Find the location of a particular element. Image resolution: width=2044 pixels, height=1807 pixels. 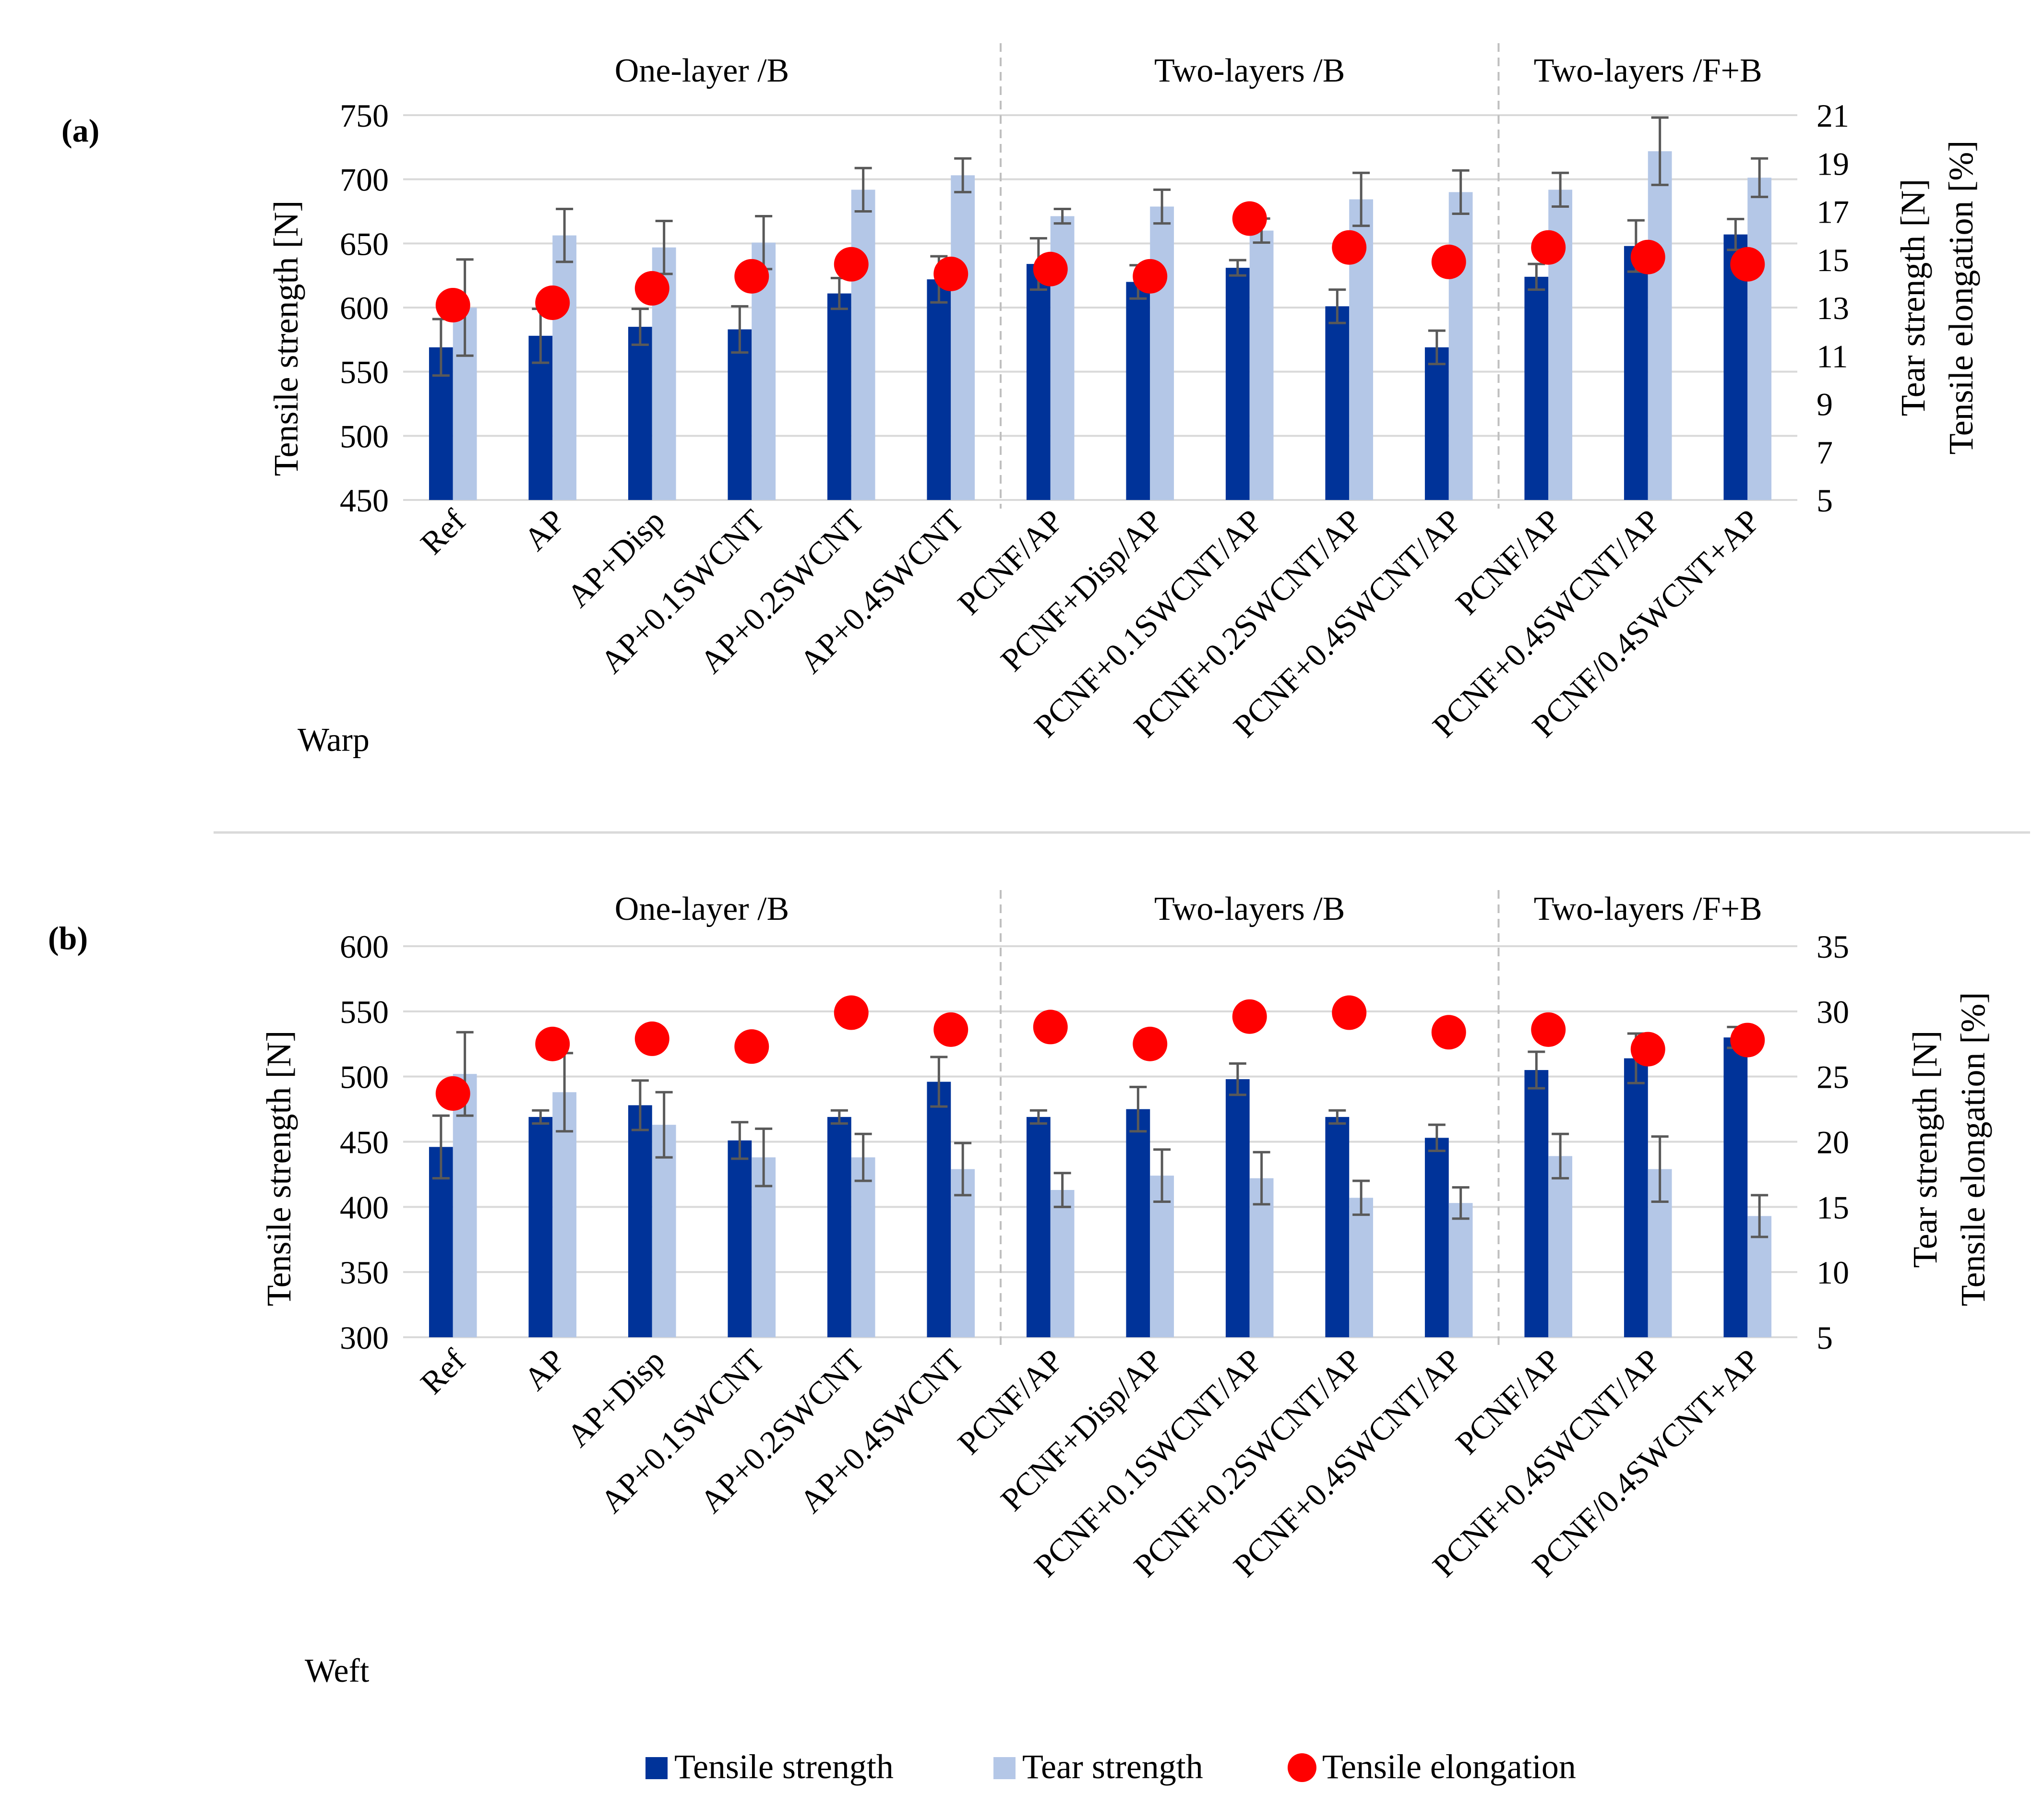

y-right-tick-label: 25 is located at coordinates (1833, 1077).